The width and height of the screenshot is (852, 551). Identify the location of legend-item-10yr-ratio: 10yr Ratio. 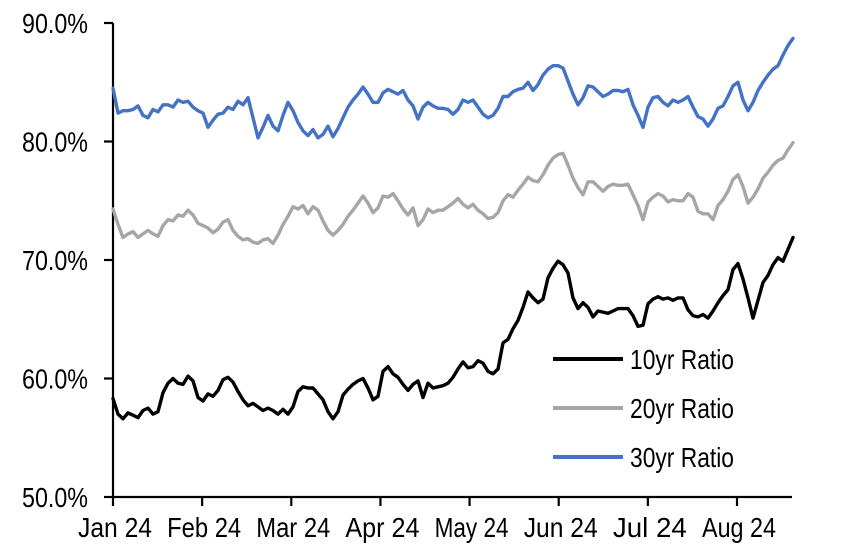
(643, 359).